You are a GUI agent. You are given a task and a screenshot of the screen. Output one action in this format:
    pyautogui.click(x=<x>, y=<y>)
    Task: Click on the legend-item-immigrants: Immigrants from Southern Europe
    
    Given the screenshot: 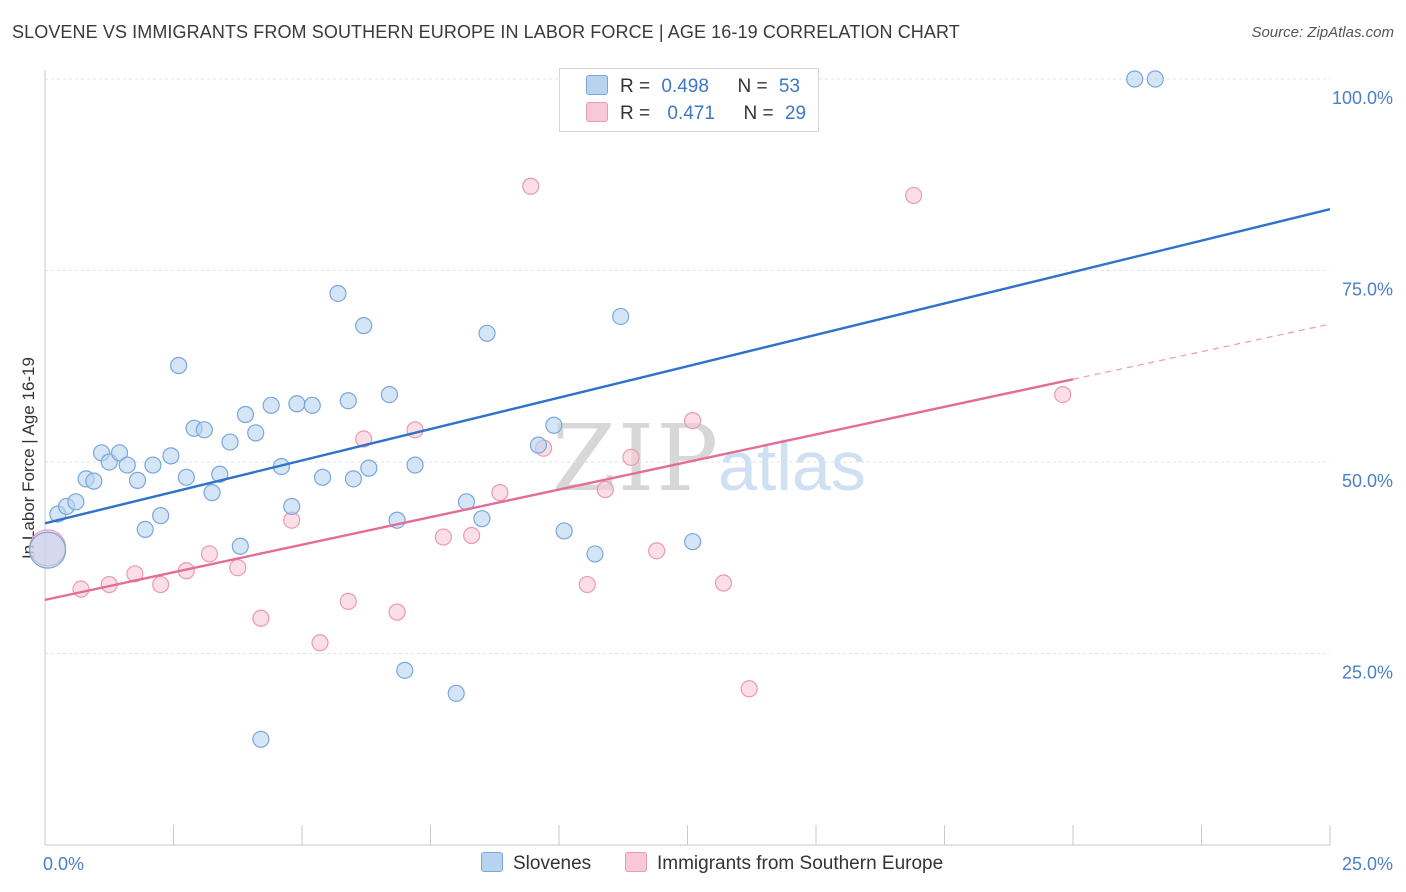 What is the action you would take?
    pyautogui.click(x=784, y=863)
    